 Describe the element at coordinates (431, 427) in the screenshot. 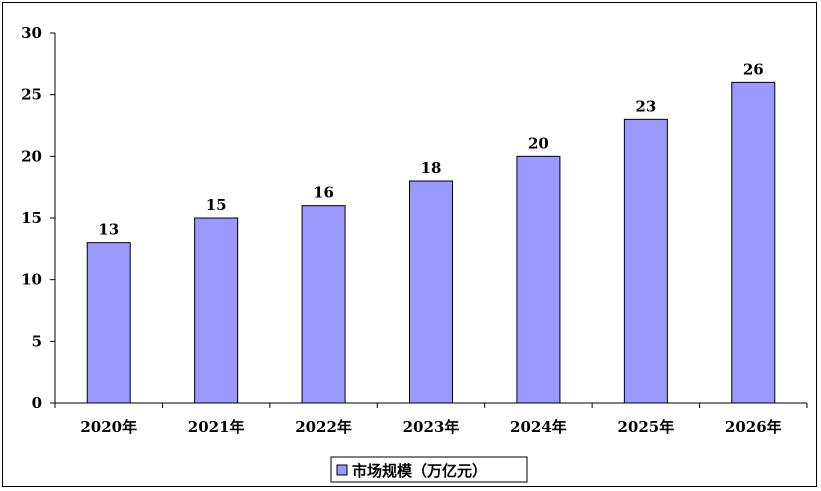

I see `x-tick-label: 2023年` at that location.